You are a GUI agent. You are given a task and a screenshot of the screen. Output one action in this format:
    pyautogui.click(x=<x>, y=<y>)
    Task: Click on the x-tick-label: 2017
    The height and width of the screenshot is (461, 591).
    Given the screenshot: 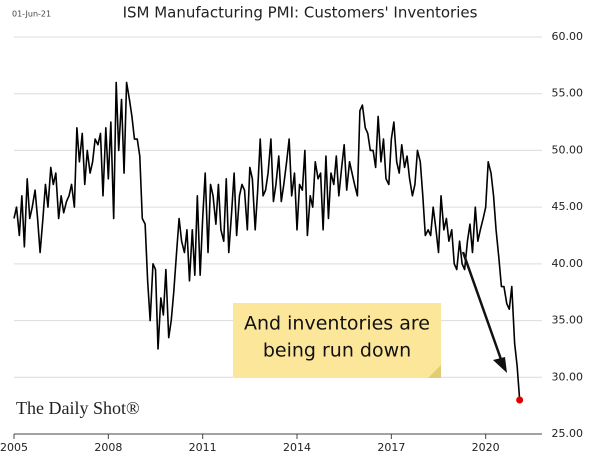 What is the action you would take?
    pyautogui.click(x=391, y=447)
    